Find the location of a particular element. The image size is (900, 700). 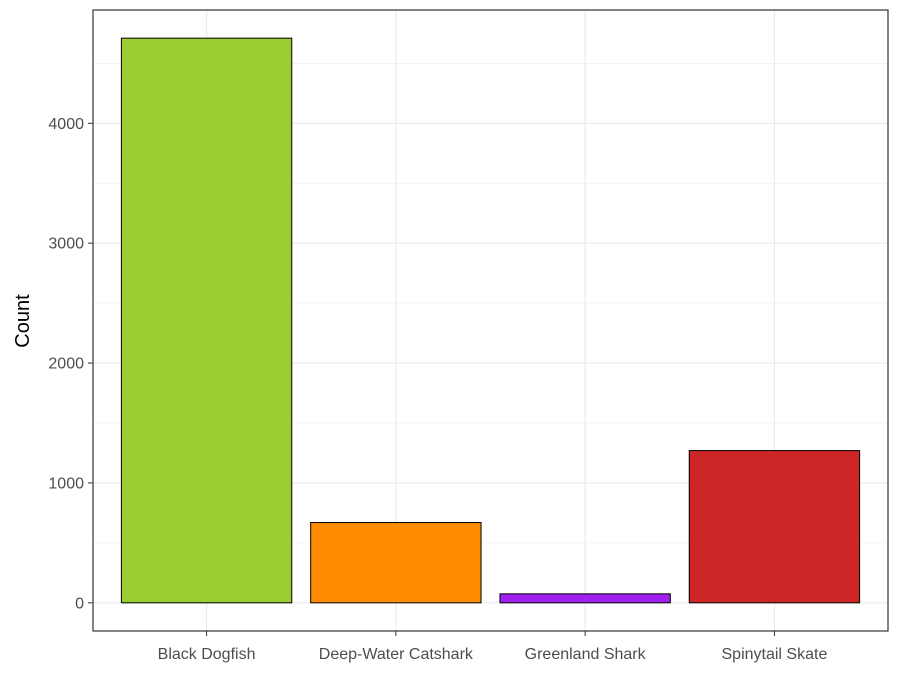

y-tick-label: 2000 is located at coordinates (66, 364).